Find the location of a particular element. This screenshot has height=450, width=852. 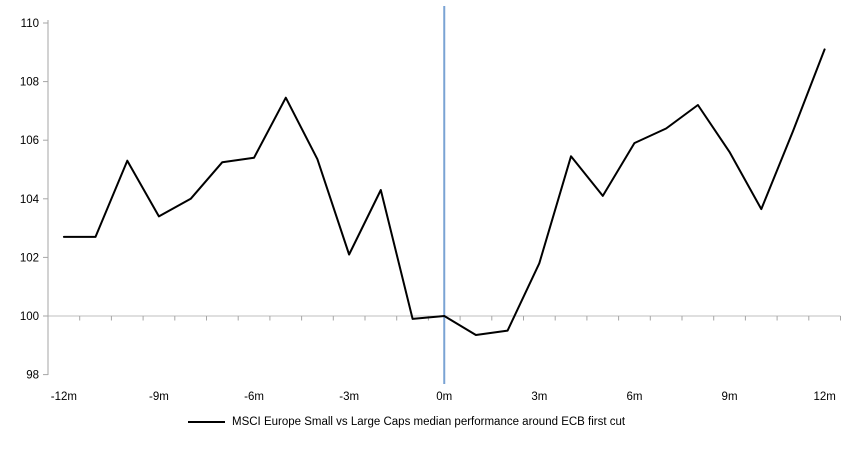

legend-line-sample is located at coordinates (206, 422).